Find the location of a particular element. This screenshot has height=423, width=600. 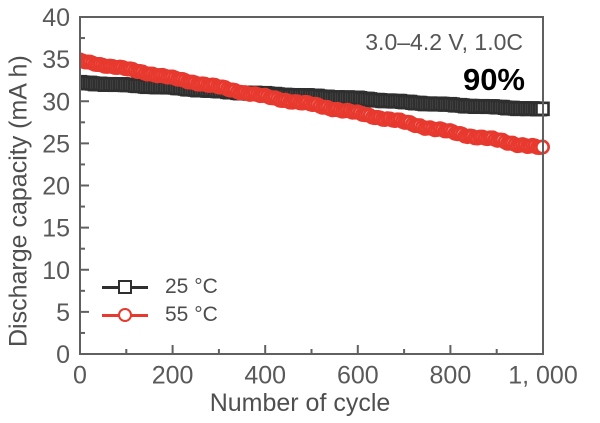

svg-text: 600 is located at coordinates (358, 376).